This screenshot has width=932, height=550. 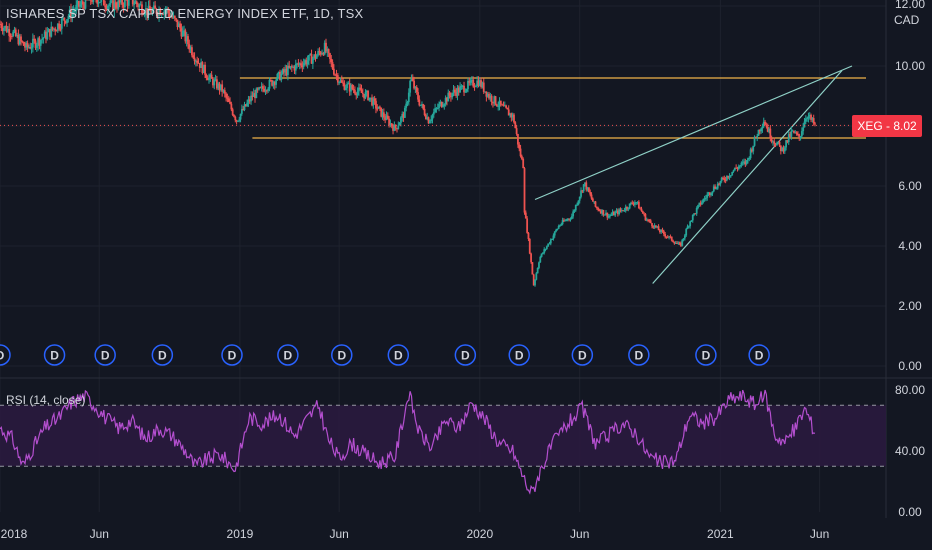 What do you see at coordinates (479, 534) in the screenshot?
I see `time-tick-label: 2020` at bounding box center [479, 534].